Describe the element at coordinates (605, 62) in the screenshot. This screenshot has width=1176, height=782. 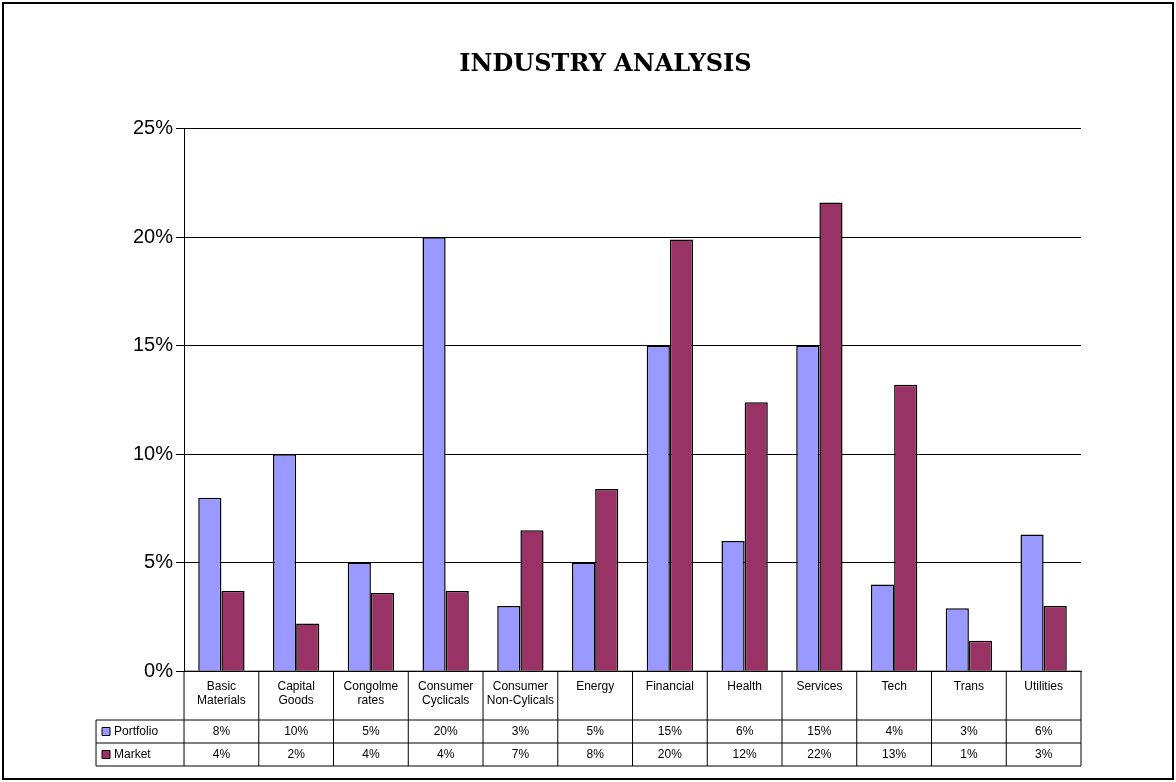
I see `chart-title: INDUSTRY ANALYSIS` at that location.